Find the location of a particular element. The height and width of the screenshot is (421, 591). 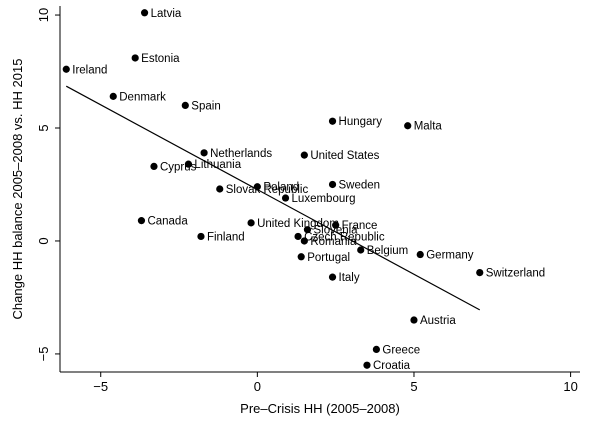

point-label: Finland is located at coordinates (226, 237).